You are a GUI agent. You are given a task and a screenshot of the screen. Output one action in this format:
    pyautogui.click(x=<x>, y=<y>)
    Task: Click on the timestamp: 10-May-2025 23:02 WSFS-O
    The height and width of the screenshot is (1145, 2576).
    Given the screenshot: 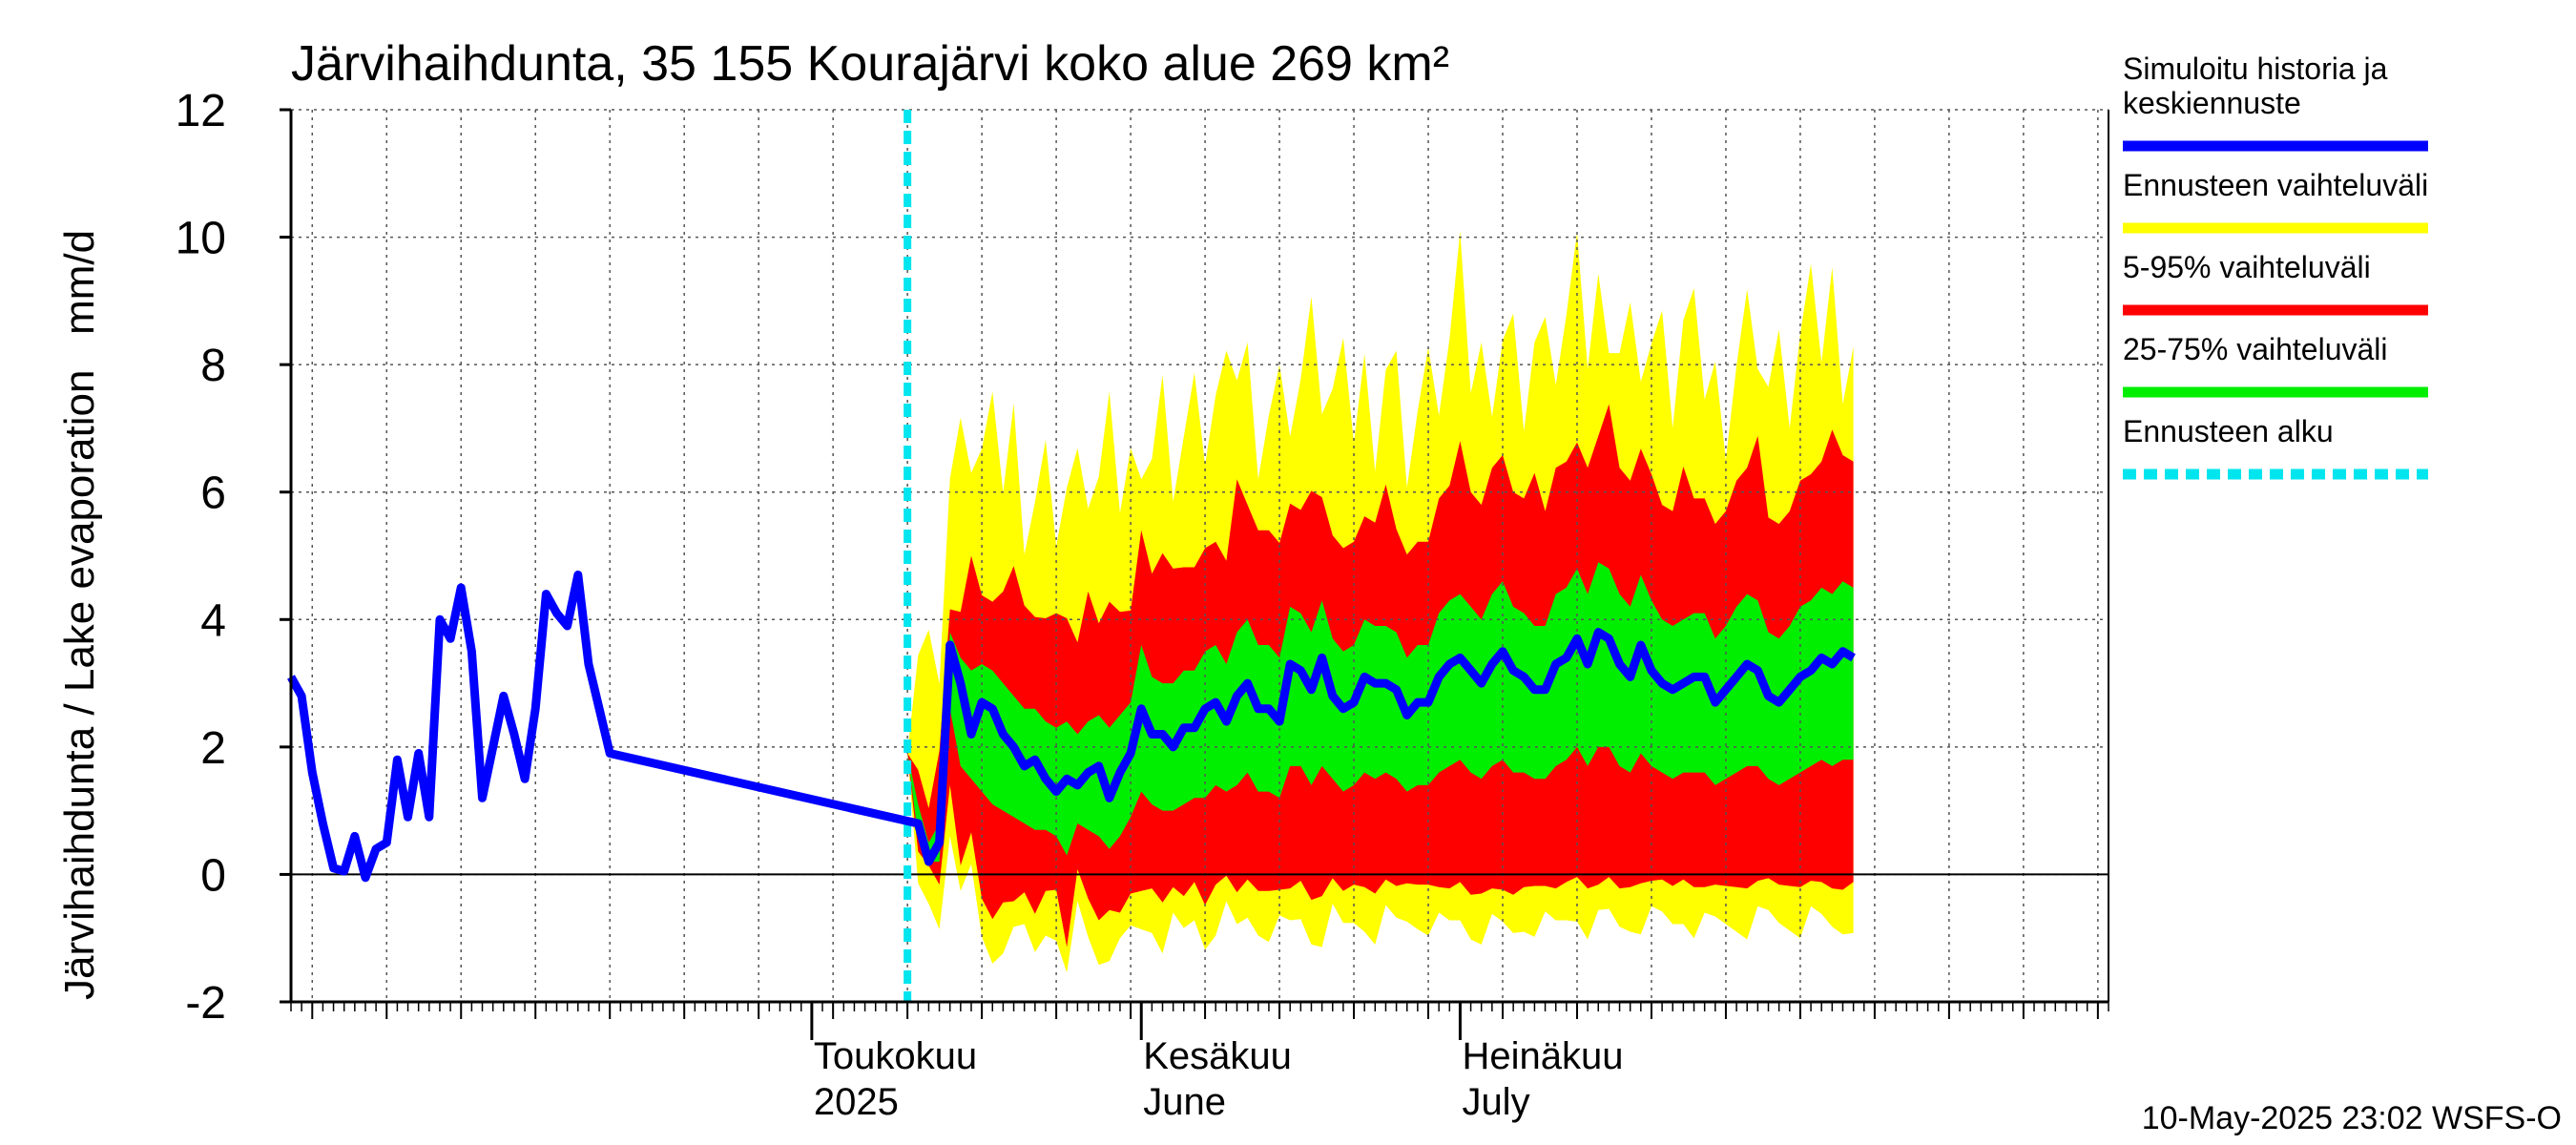 What is the action you would take?
    pyautogui.click(x=2352, y=1118)
    